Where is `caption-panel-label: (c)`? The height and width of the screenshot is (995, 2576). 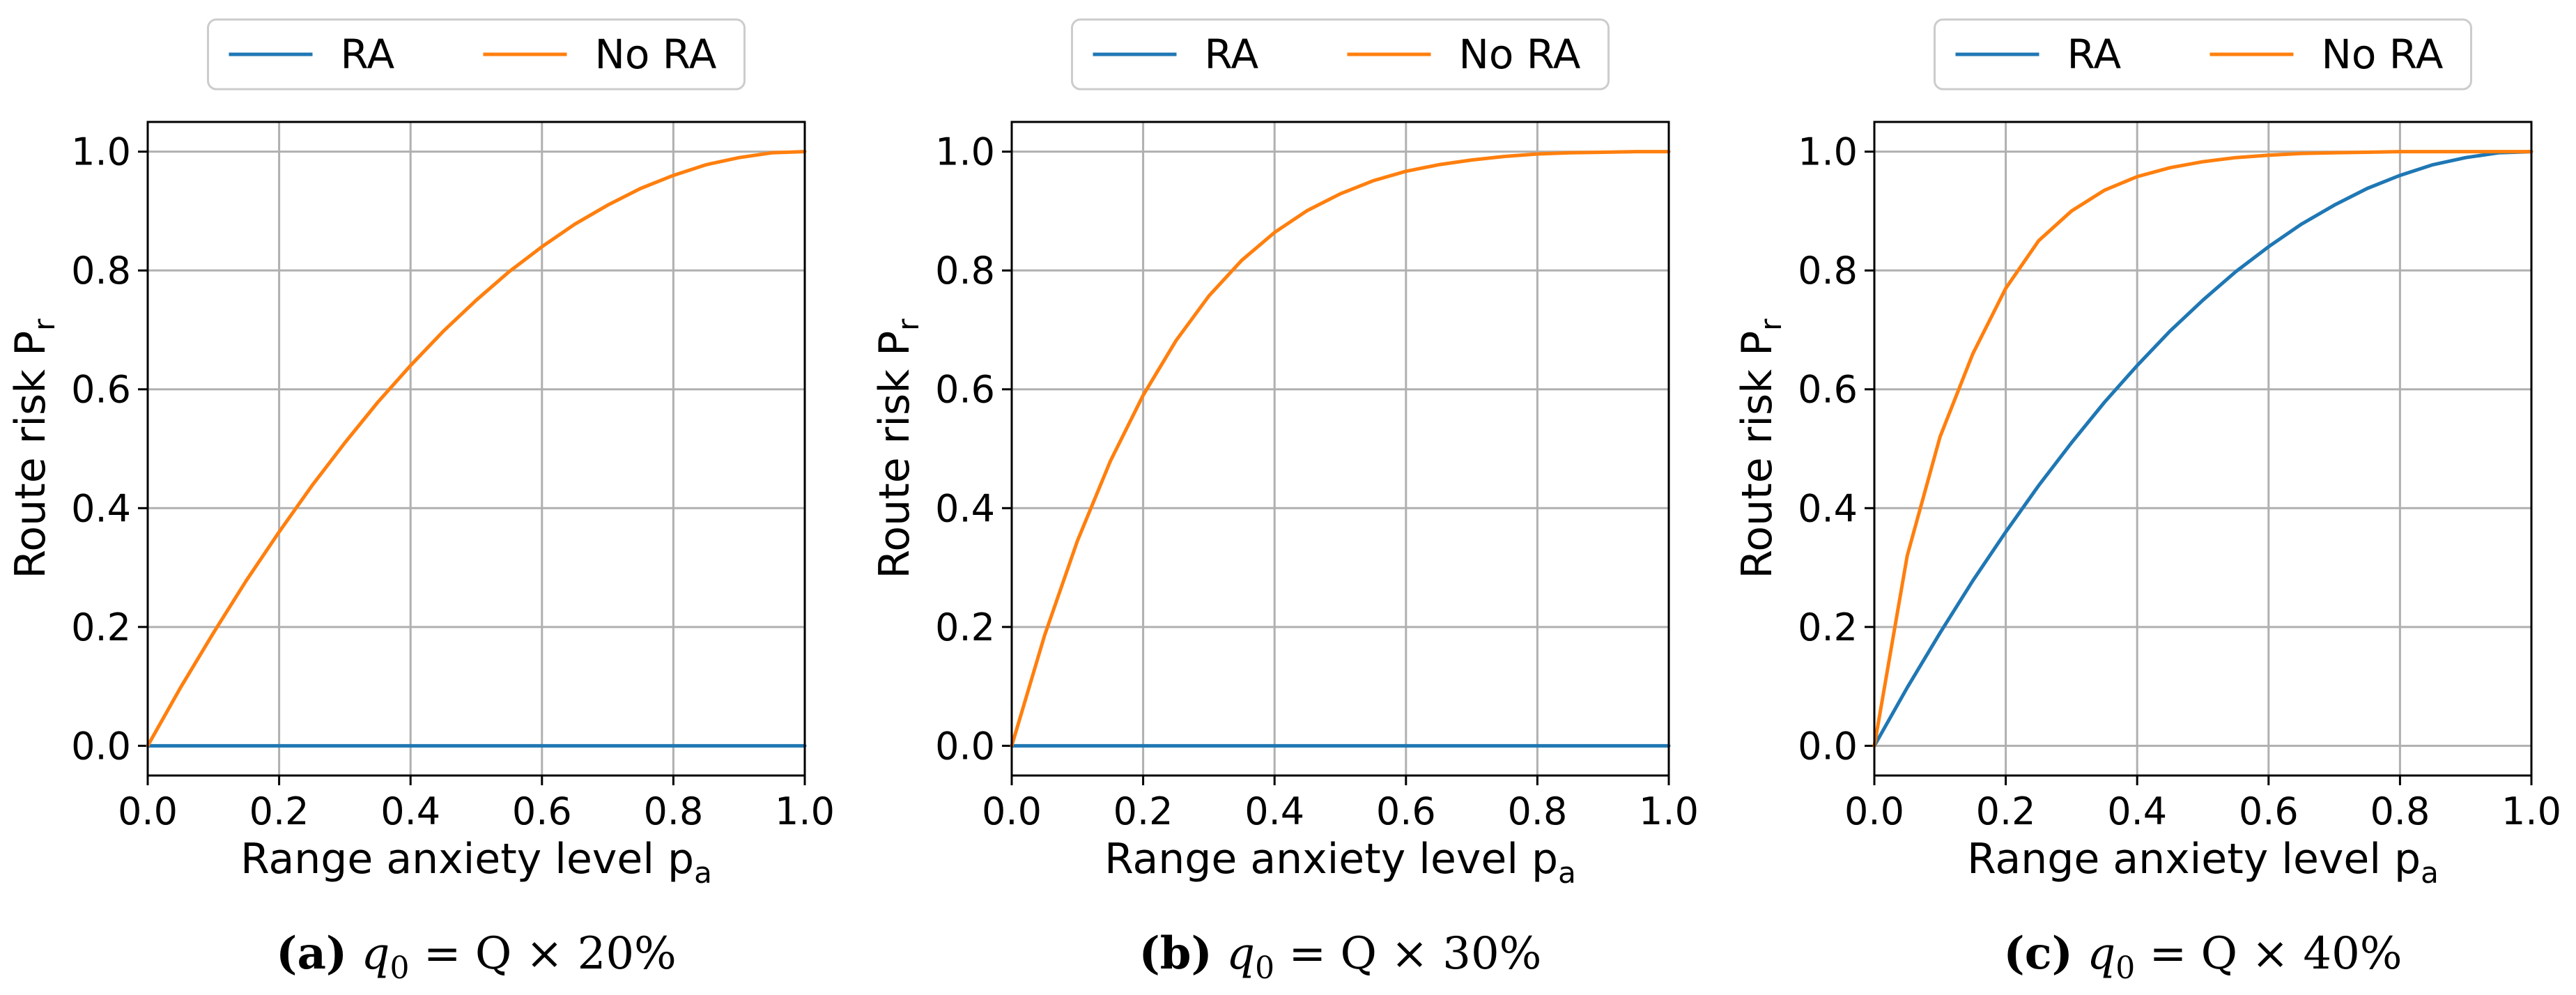 caption-panel-label: (c) is located at coordinates (2038, 953).